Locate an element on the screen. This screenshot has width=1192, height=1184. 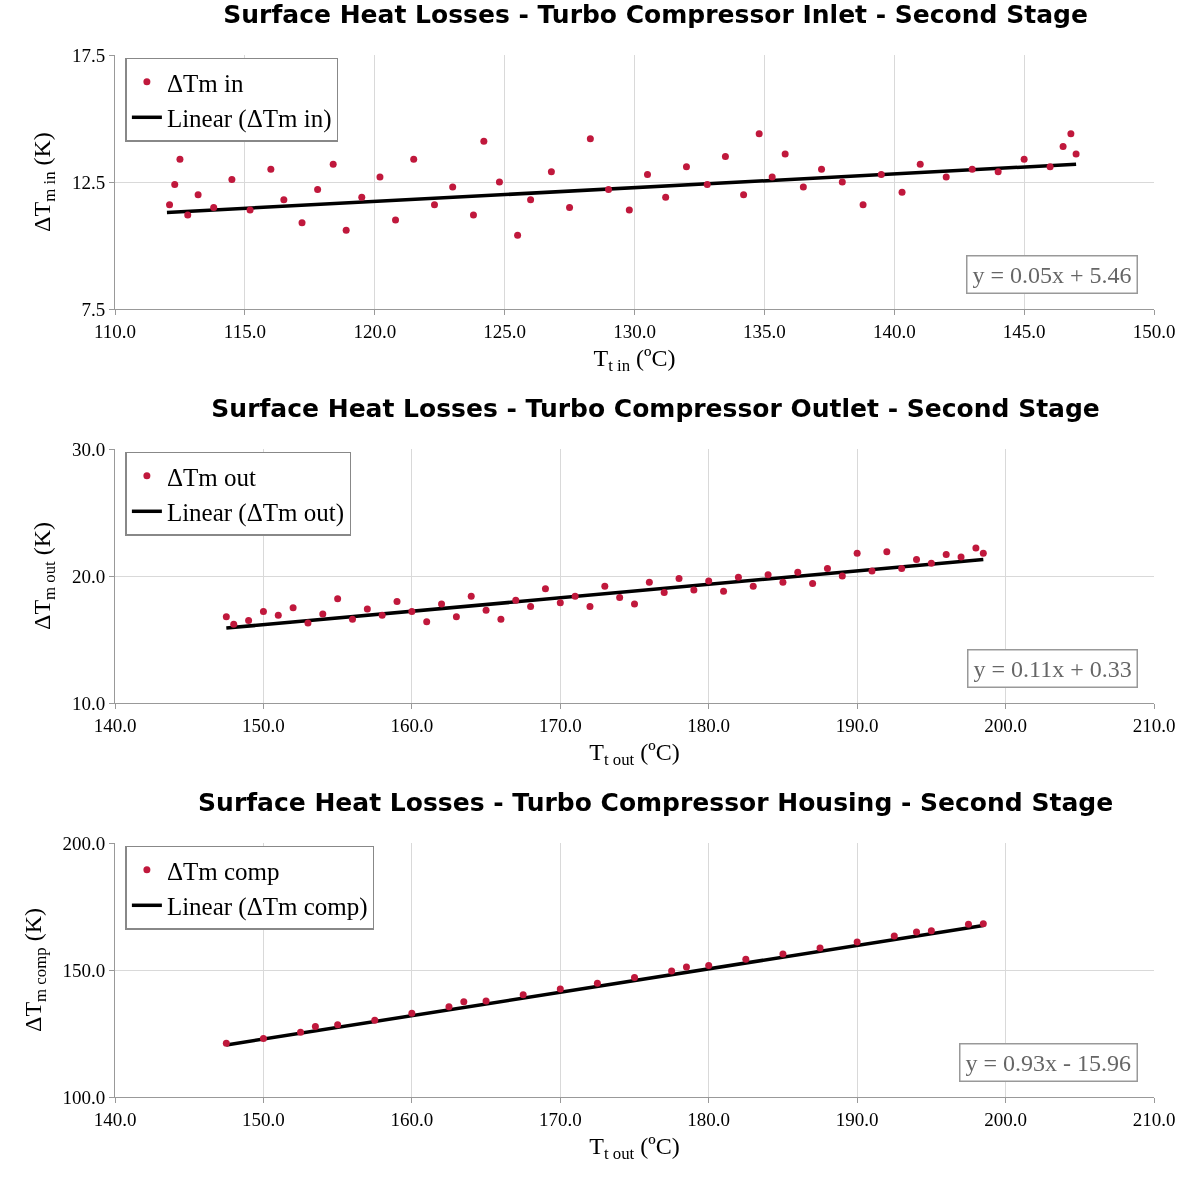
legend-label: Linear (ΔTm comp) is located at coordinates (267, 907).